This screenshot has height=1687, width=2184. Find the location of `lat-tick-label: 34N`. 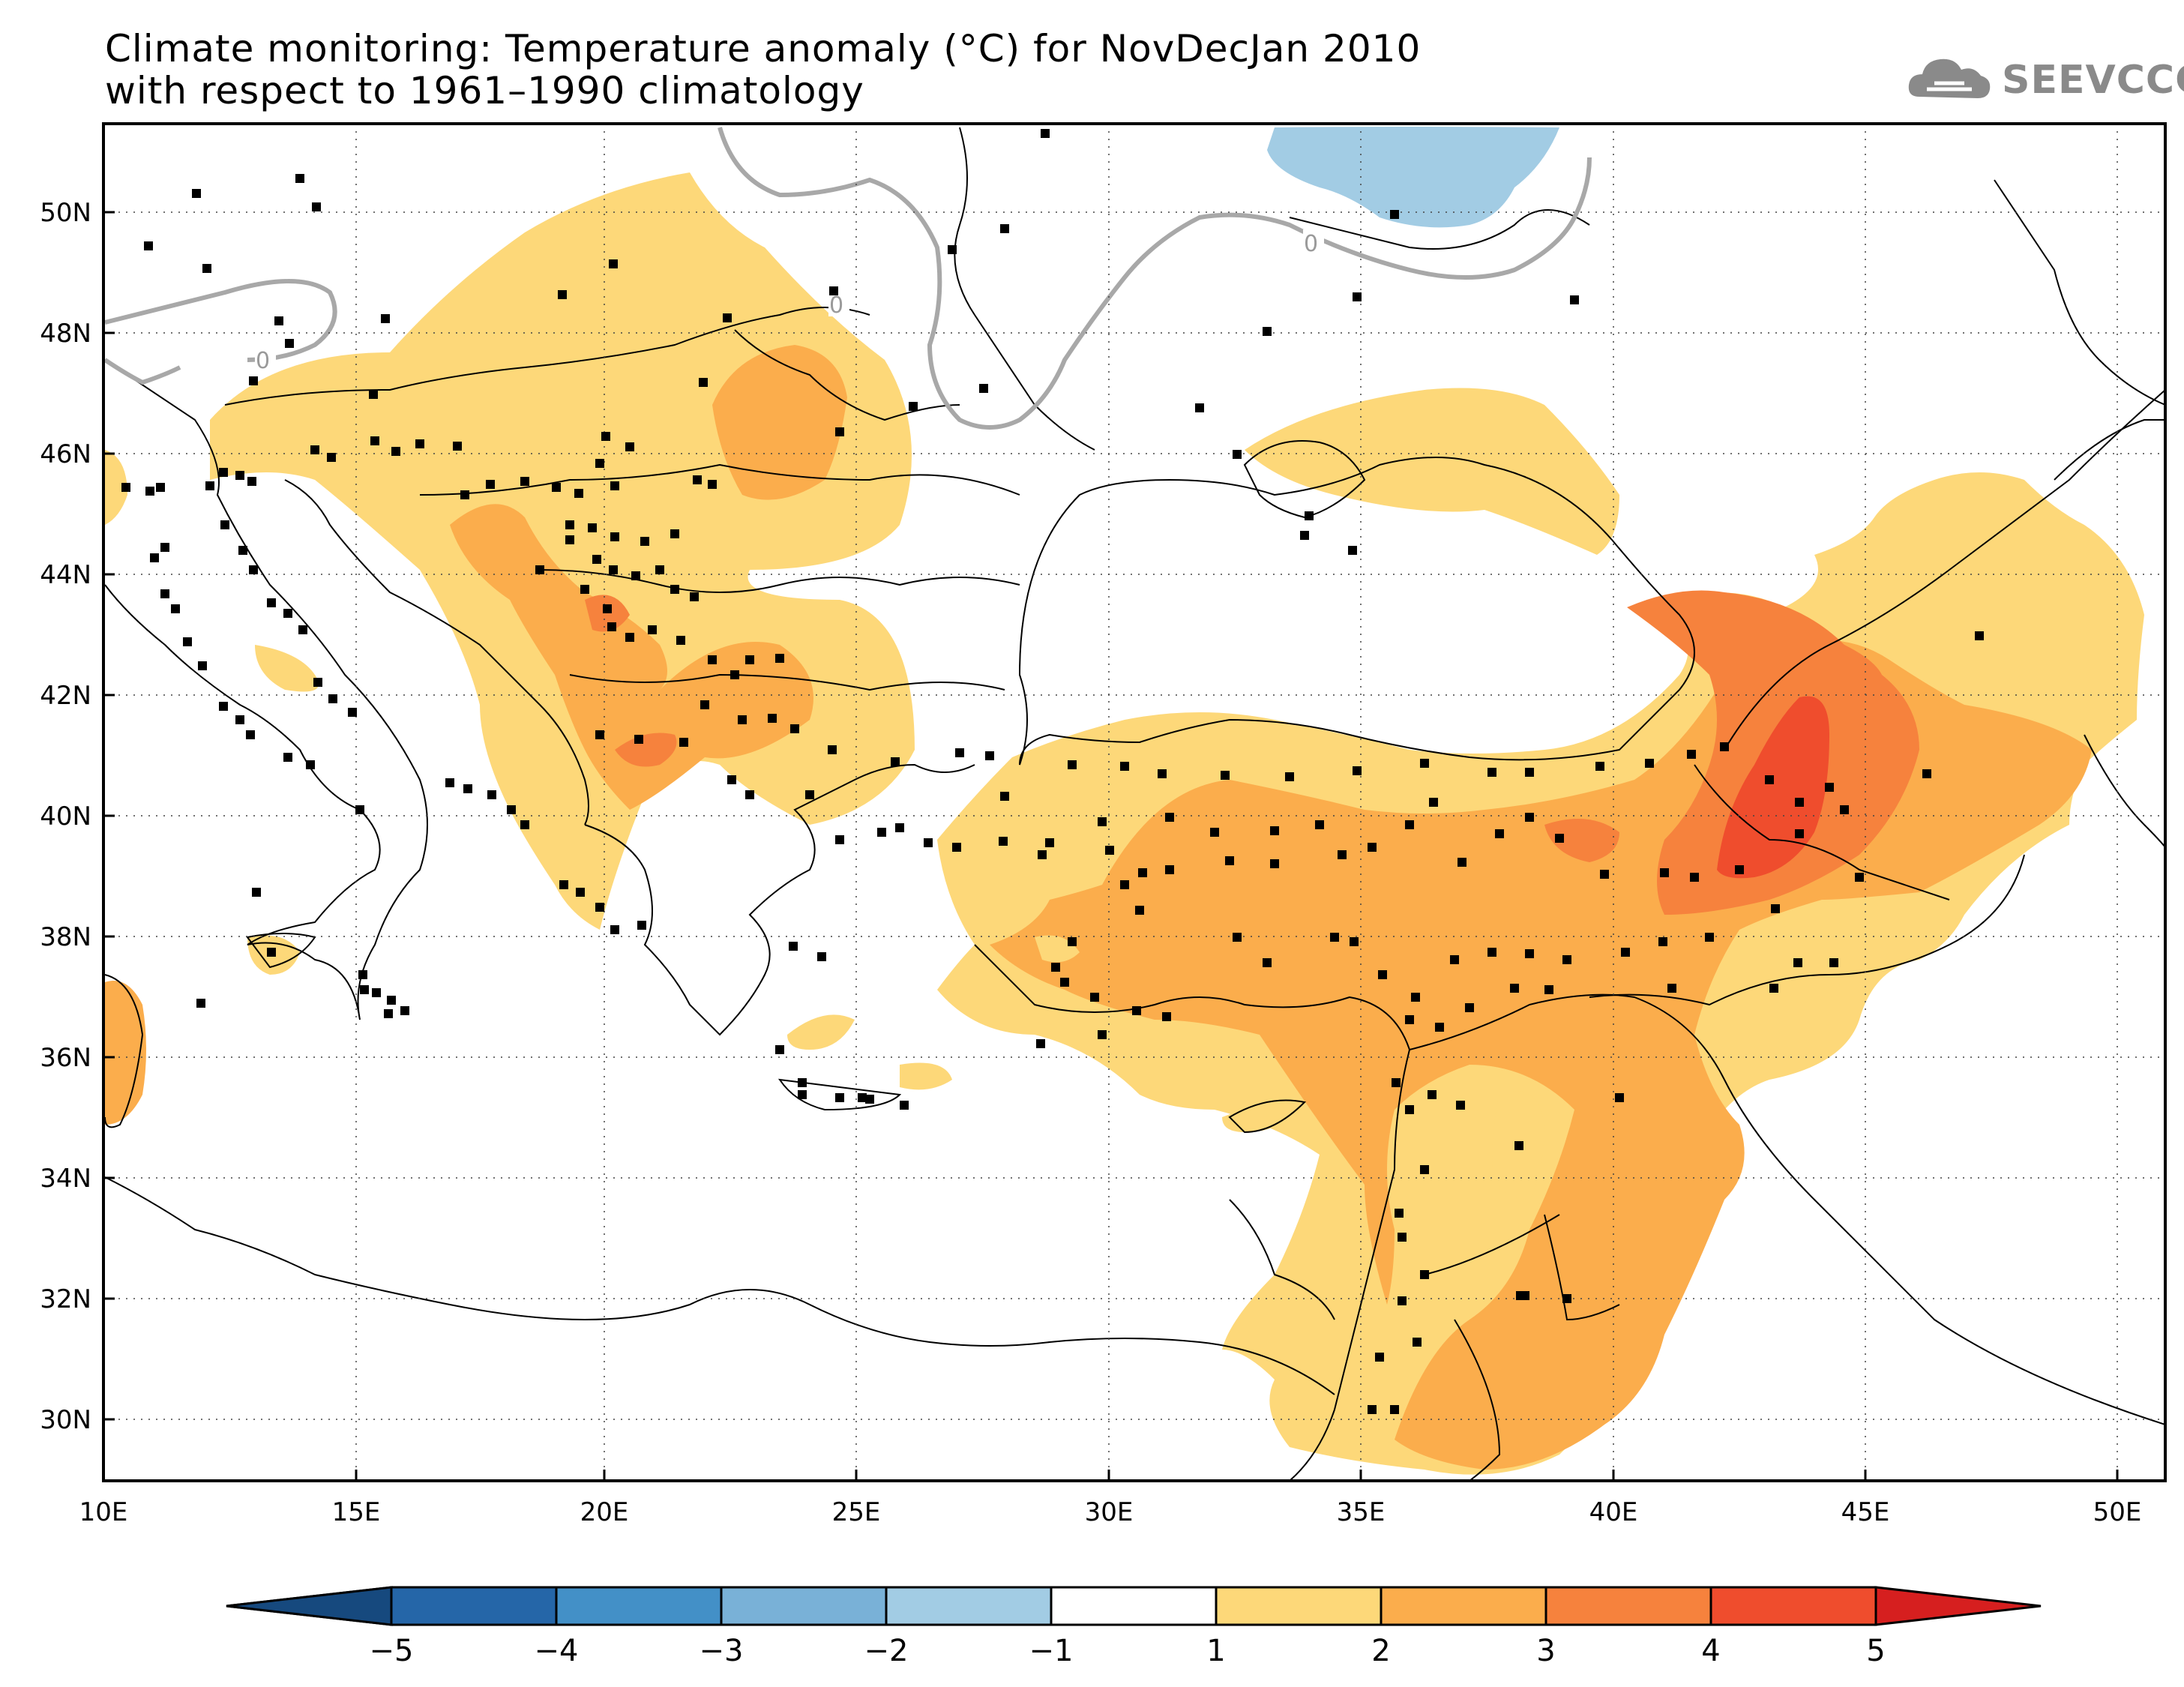

lat-tick-label: 34N is located at coordinates (65, 1179).